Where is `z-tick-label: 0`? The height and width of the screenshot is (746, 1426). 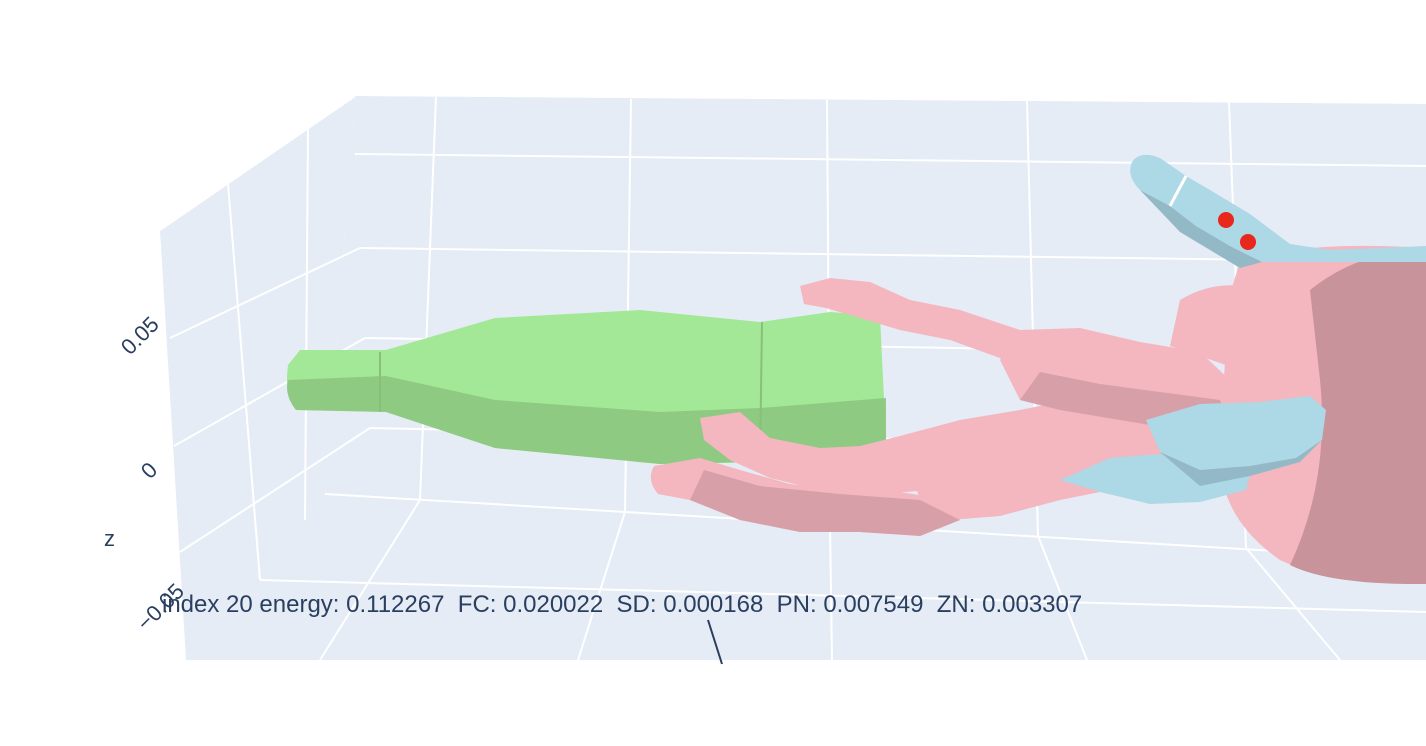
z-tick-label: 0 is located at coordinates (149, 470).